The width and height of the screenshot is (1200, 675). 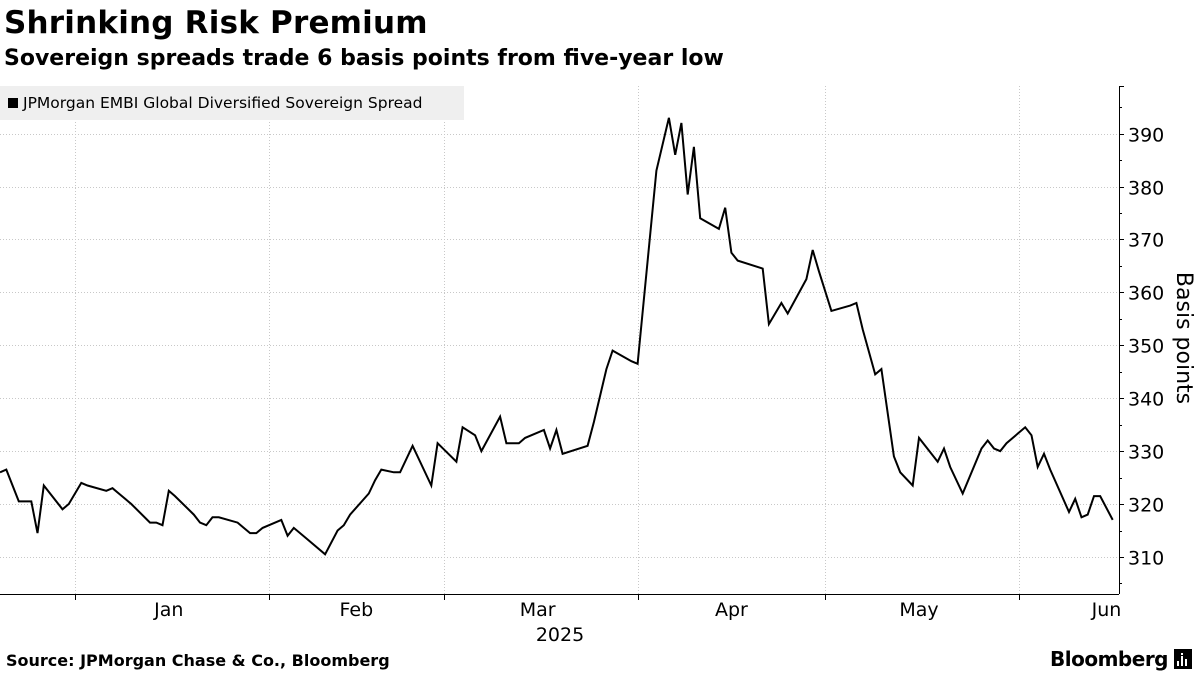 I want to click on y-tick-label: 380, so click(x=1146, y=189).